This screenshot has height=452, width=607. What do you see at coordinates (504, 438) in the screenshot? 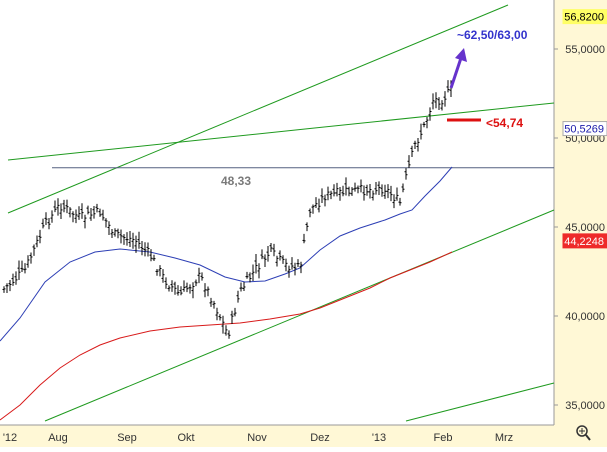
I see `x-tick-label: Mrz` at bounding box center [504, 438].